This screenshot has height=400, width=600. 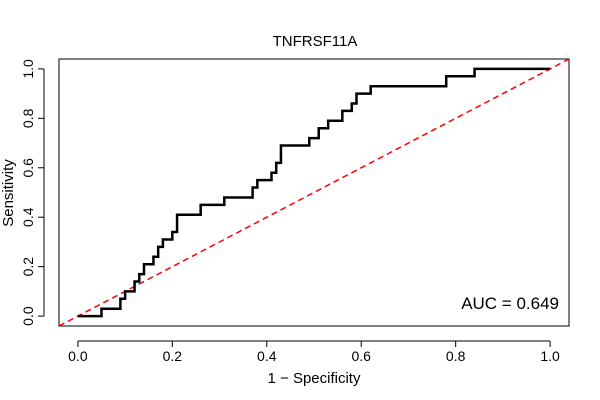 What do you see at coordinates (361, 356) in the screenshot?
I see `x-tick-label: 0.6` at bounding box center [361, 356].